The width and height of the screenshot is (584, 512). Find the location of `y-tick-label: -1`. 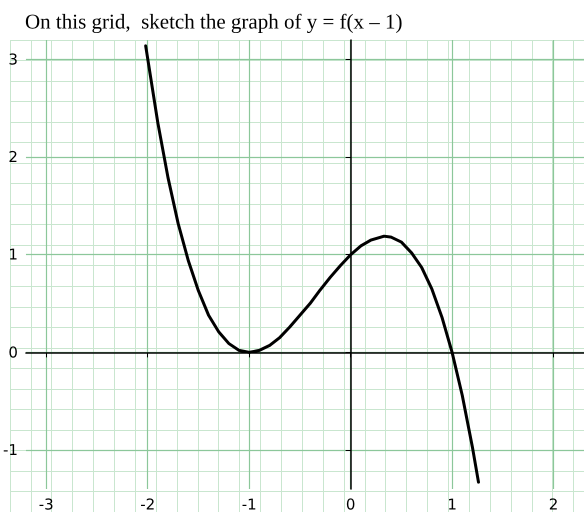

y-tick-label: -1 is located at coordinates (10, 449).